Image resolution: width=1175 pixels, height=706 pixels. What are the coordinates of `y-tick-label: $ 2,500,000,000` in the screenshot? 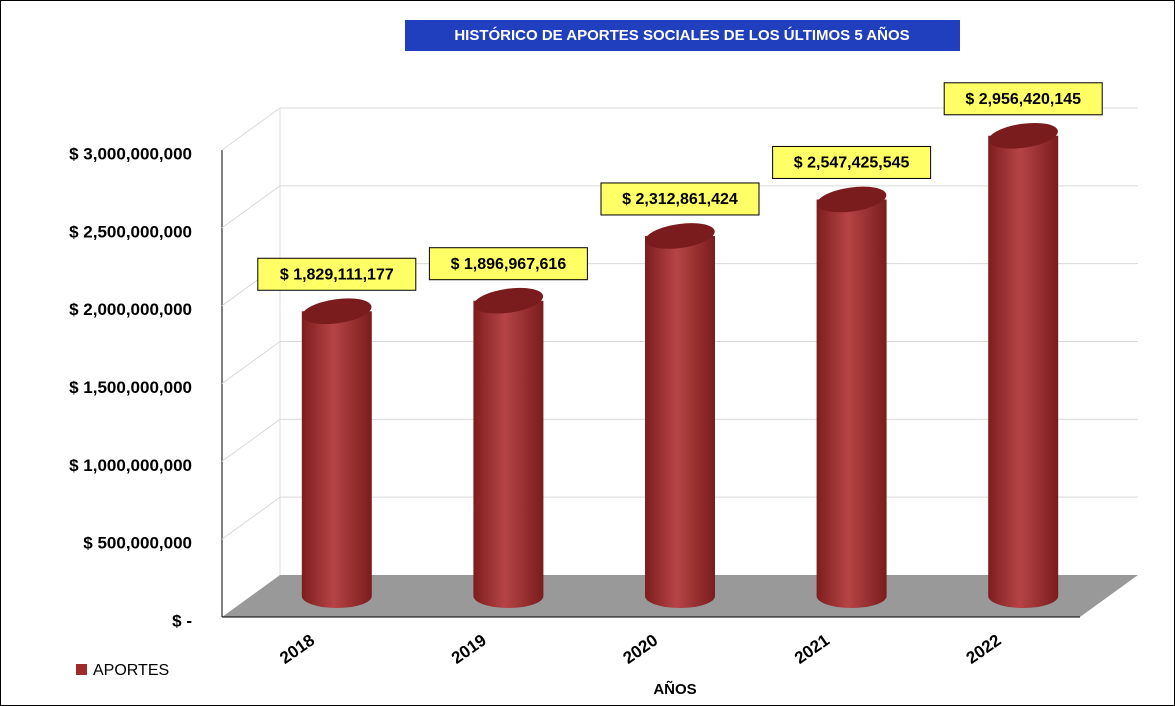 It's located at (130, 231).